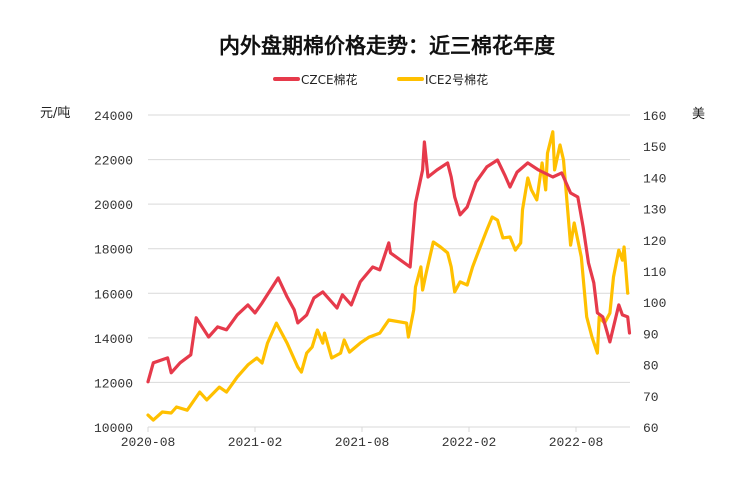 The width and height of the screenshot is (730, 493). What do you see at coordinates (651, 397) in the screenshot?
I see `y2-tick-label: 70` at bounding box center [651, 397].